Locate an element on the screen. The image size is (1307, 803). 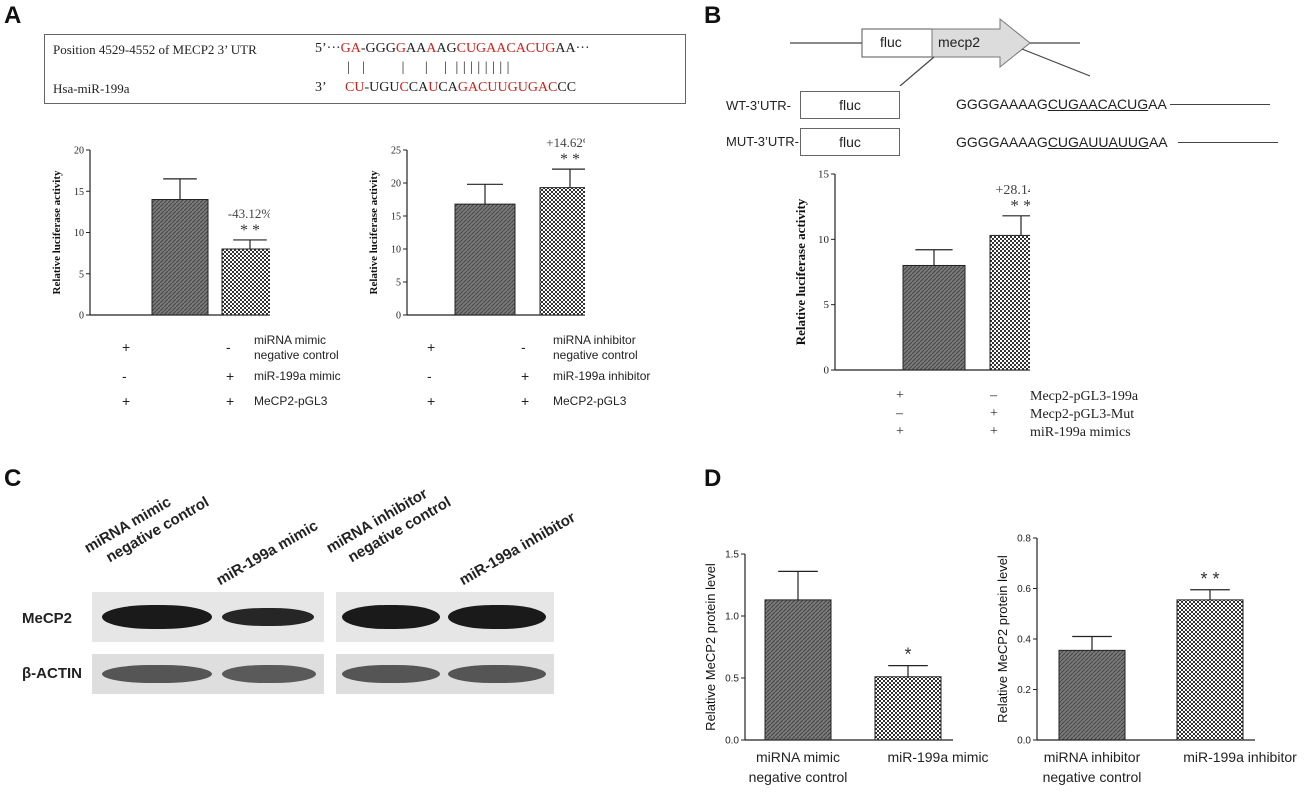
mut-sequence: GGGGAAAAGCUGAUUAUUGAA is located at coordinates (1062, 142).